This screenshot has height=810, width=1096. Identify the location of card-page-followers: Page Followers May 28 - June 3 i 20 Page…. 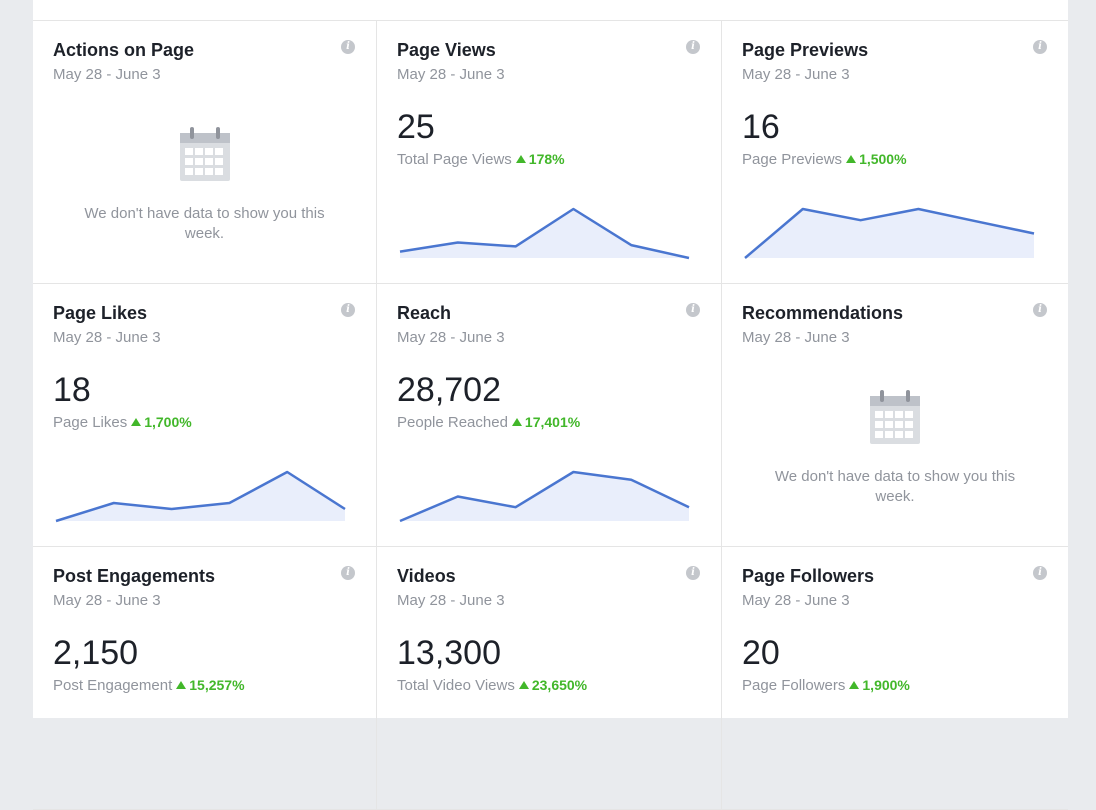
(895, 678).